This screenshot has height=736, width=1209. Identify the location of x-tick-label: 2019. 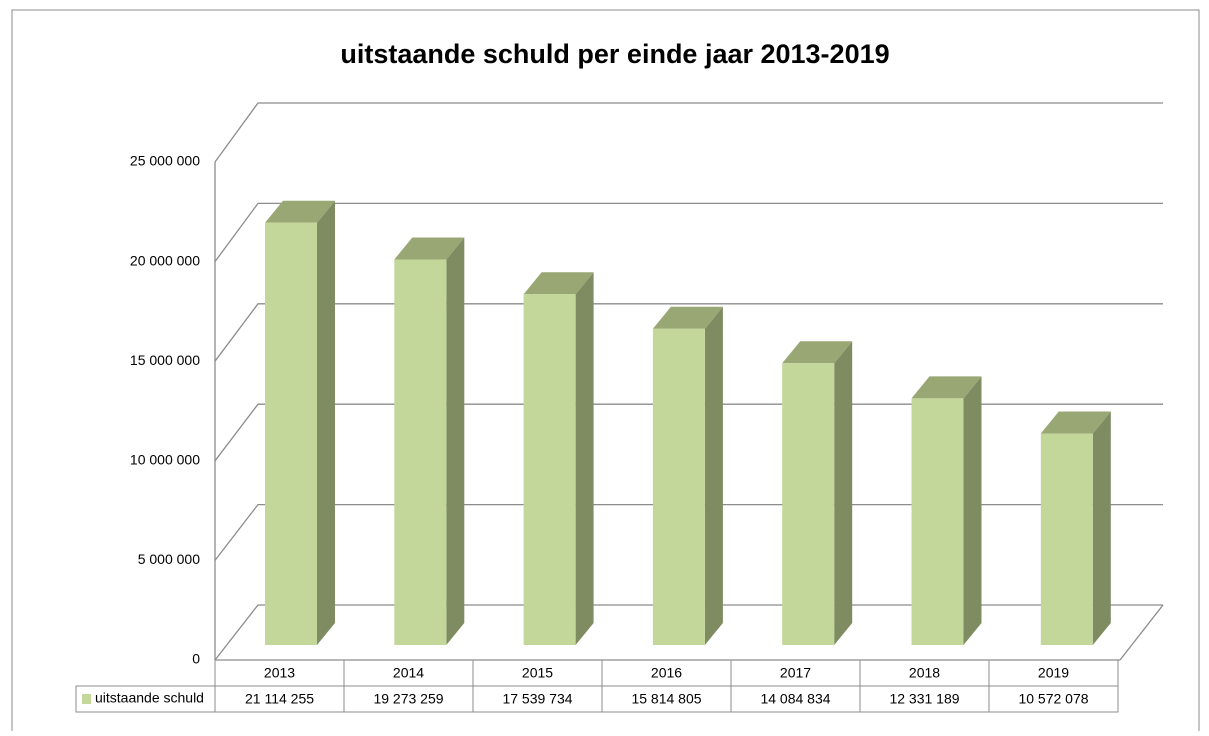
(1053, 673).